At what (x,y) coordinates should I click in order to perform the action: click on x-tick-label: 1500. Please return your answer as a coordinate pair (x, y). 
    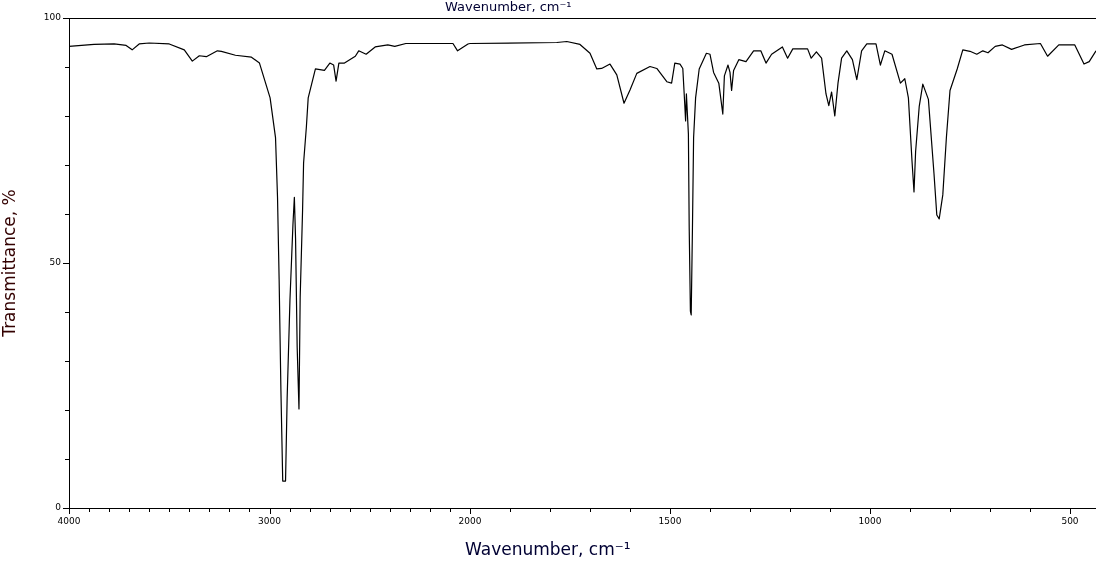
    Looking at the image, I should click on (670, 520).